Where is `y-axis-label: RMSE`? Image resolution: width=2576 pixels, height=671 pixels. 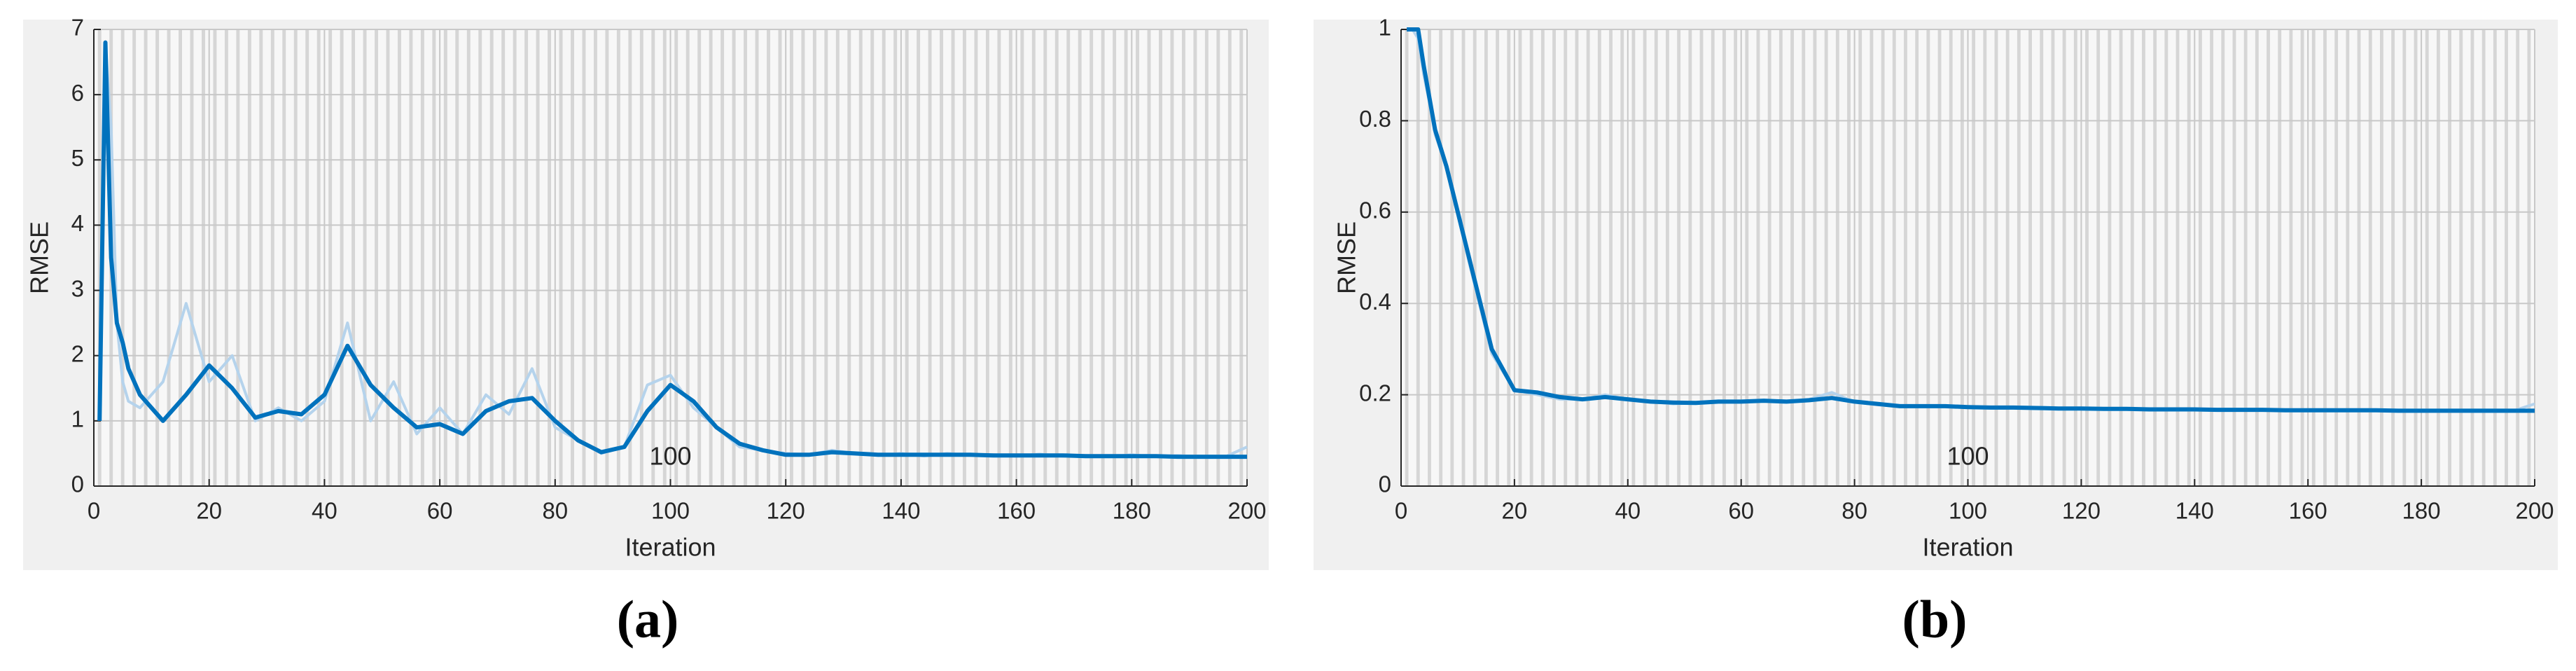 y-axis-label: RMSE is located at coordinates (39, 257).